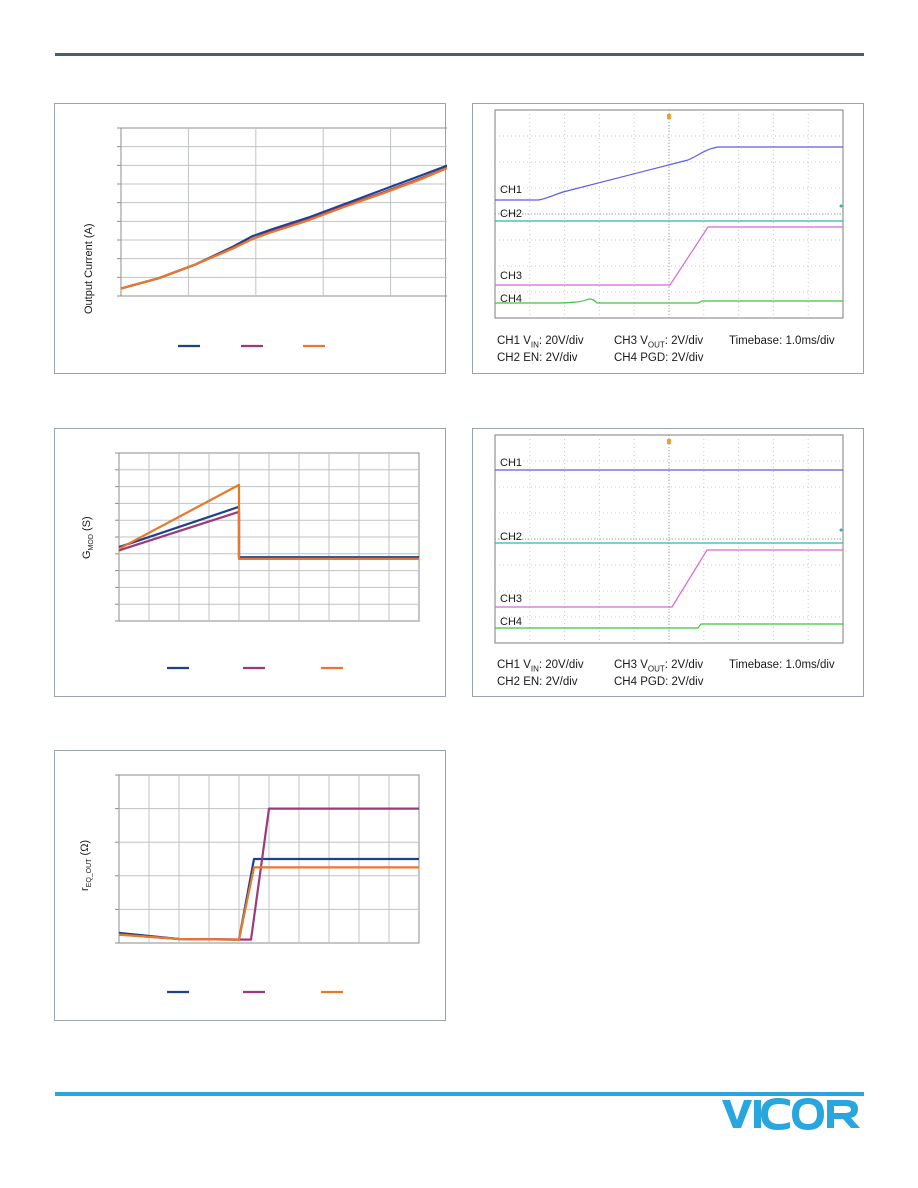 The height and width of the screenshot is (1188, 918). Describe the element at coordinates (459, 1094) in the screenshot. I see `footer-rule` at that location.